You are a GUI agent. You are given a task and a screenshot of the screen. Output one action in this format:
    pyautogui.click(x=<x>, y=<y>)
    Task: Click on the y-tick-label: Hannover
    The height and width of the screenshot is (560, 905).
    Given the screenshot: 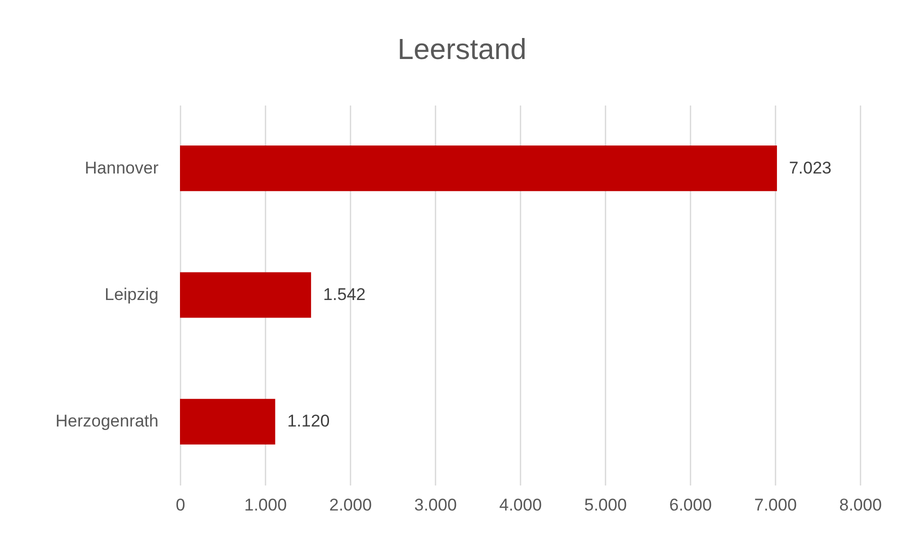 What is the action you would take?
    pyautogui.click(x=121, y=168)
    